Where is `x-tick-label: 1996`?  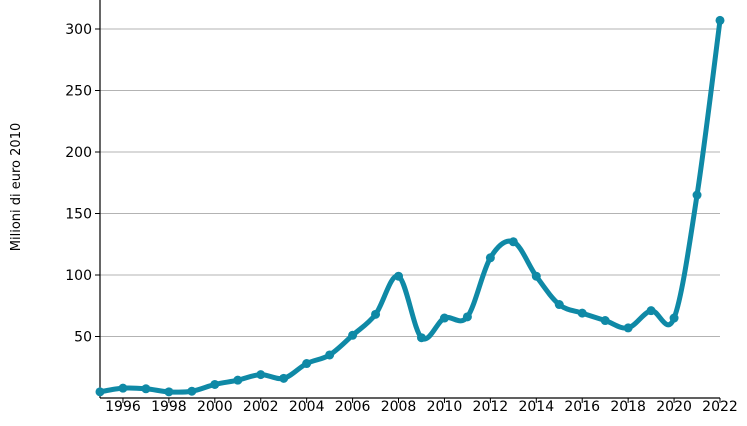
x-tick-label: 1996 is located at coordinates (123, 407).